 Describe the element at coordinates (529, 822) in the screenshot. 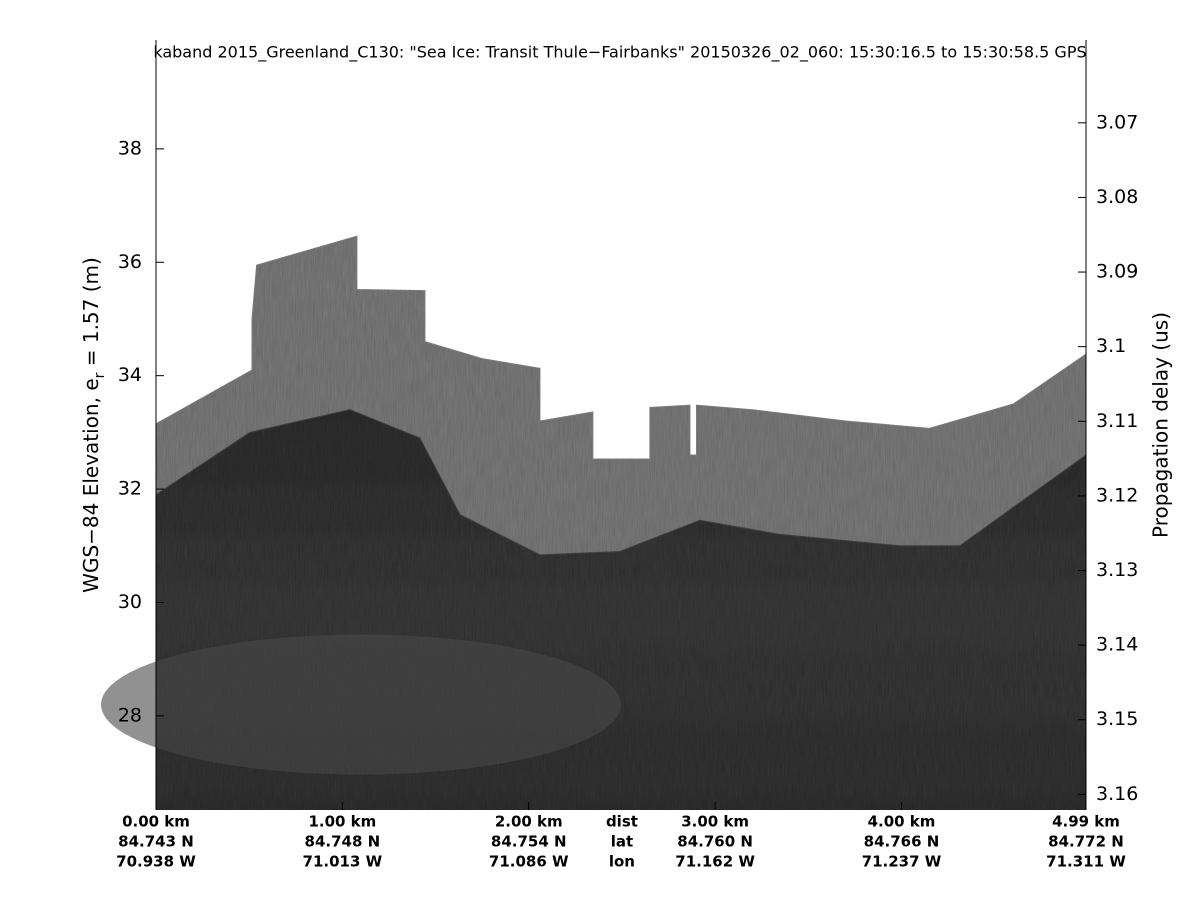

I see `x-tick-label: 2.00 km` at that location.